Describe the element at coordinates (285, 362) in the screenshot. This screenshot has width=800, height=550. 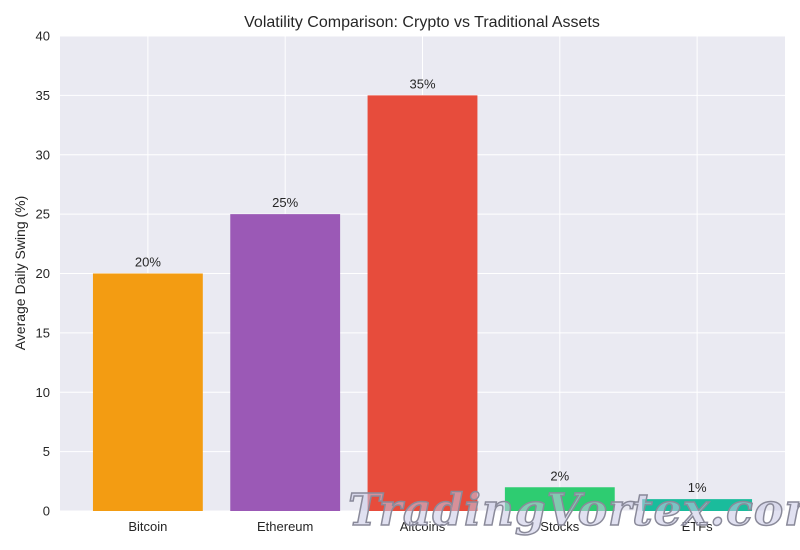
I see `bar-ethereum` at that location.